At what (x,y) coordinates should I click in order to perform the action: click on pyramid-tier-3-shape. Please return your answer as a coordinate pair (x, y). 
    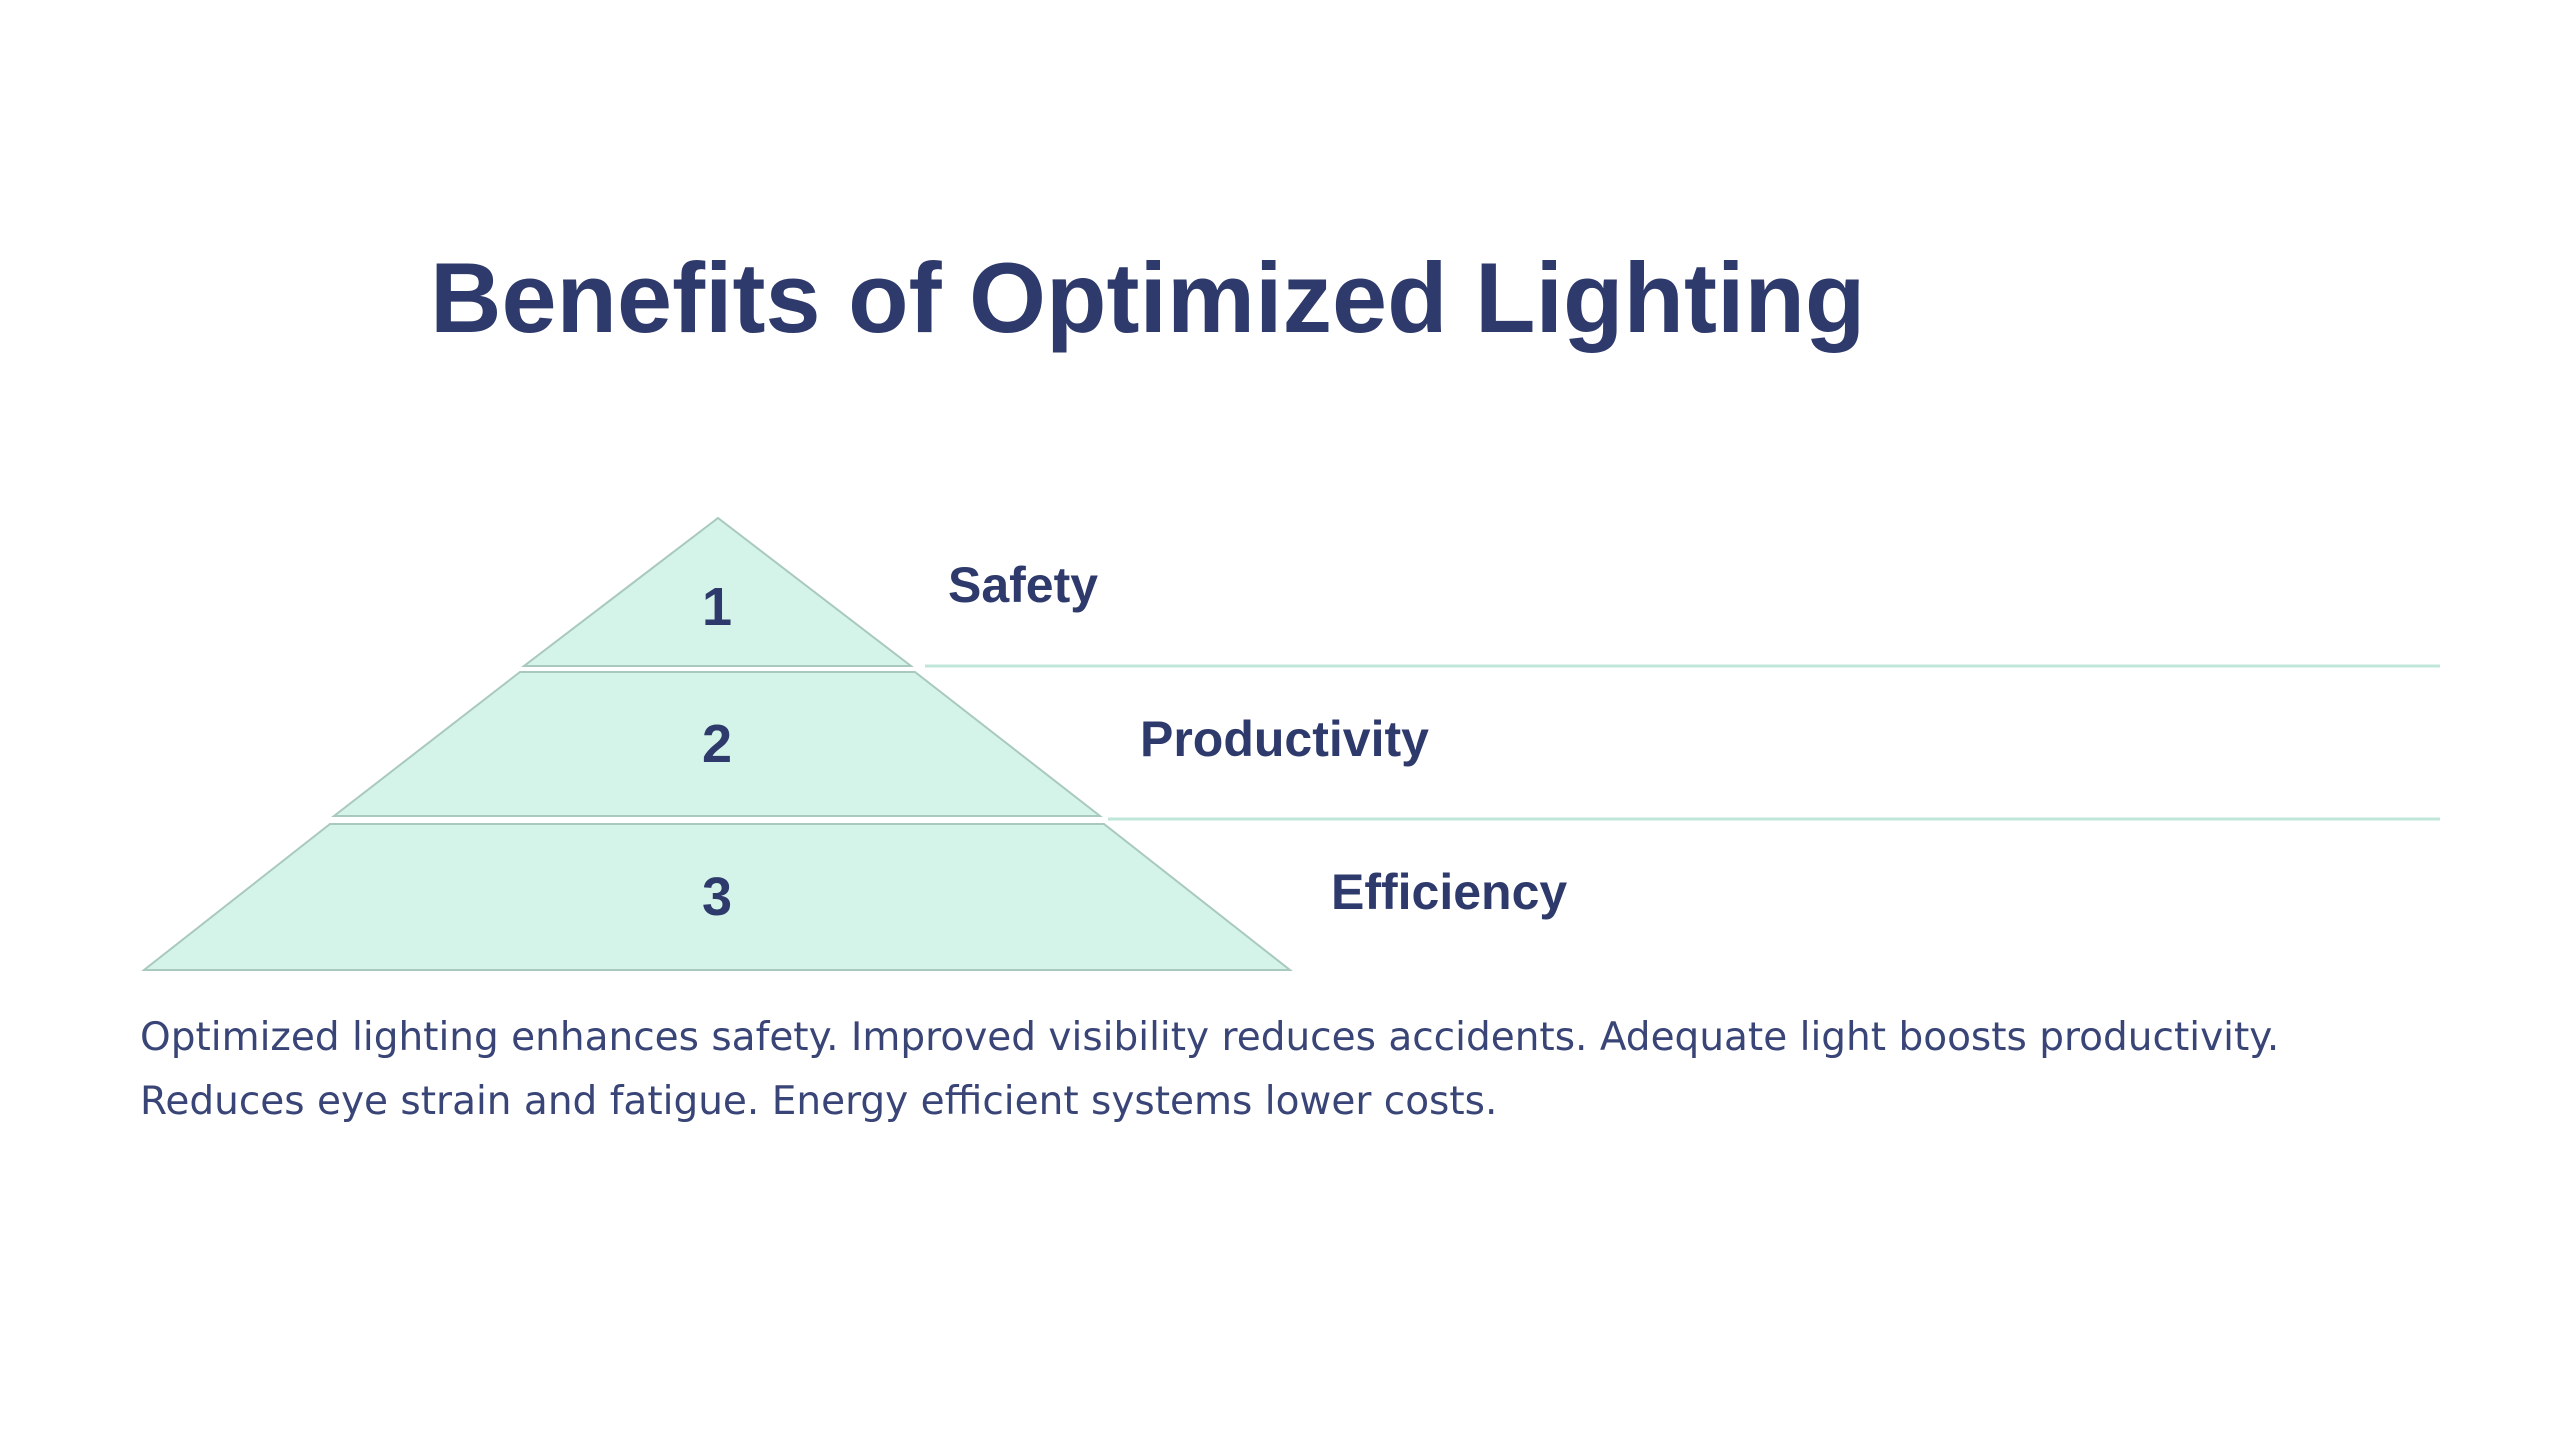
    Looking at the image, I should click on (717, 897).